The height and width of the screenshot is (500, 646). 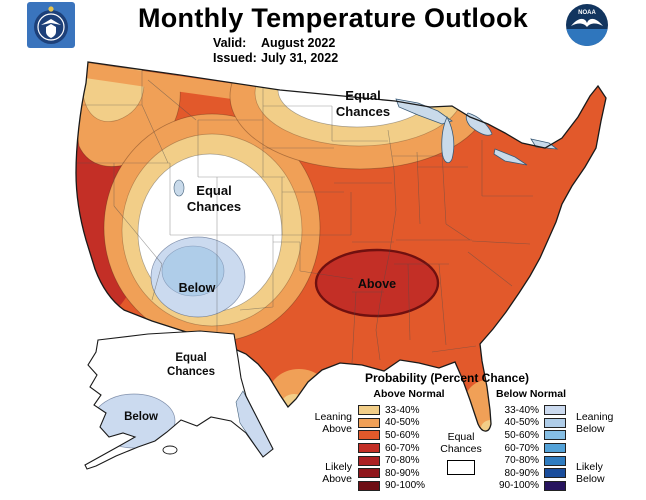 I want to click on issued-line: Issued: July 31, 2022, so click(x=275, y=58).